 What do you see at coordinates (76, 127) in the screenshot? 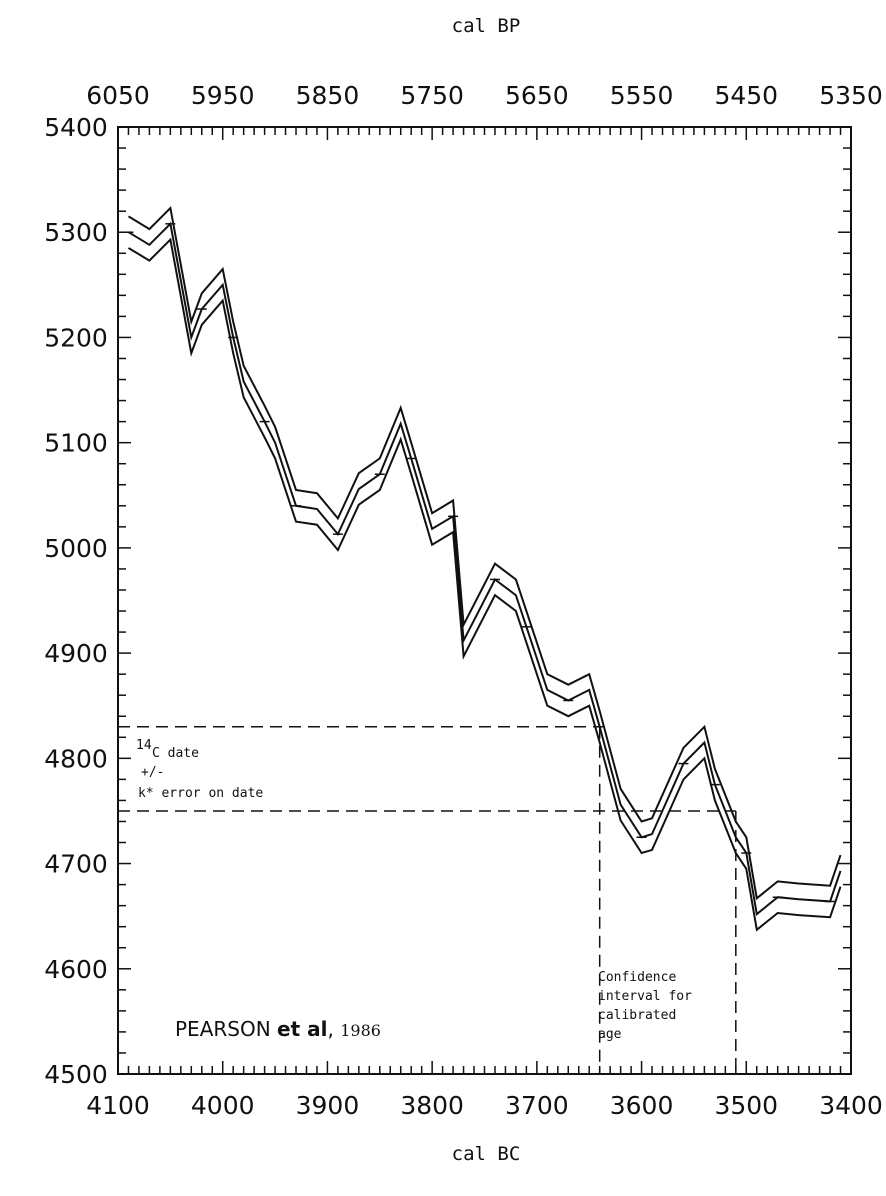
I see `left-tick-label: 5400` at bounding box center [76, 127].